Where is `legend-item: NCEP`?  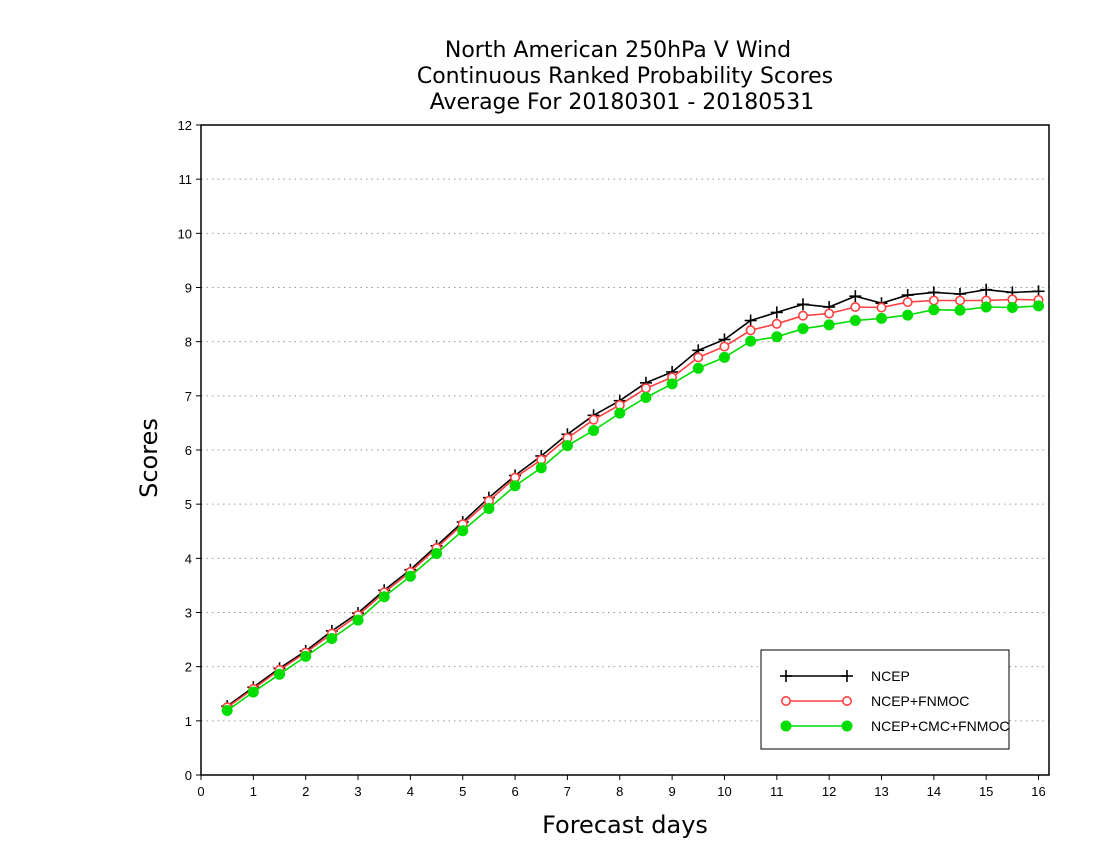
legend-item: NCEP is located at coordinates (845, 676).